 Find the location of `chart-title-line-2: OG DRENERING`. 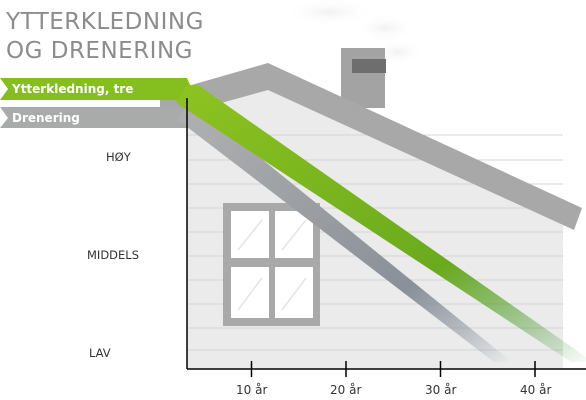

chart-title-line-2: OG DRENERING is located at coordinates (99, 51).